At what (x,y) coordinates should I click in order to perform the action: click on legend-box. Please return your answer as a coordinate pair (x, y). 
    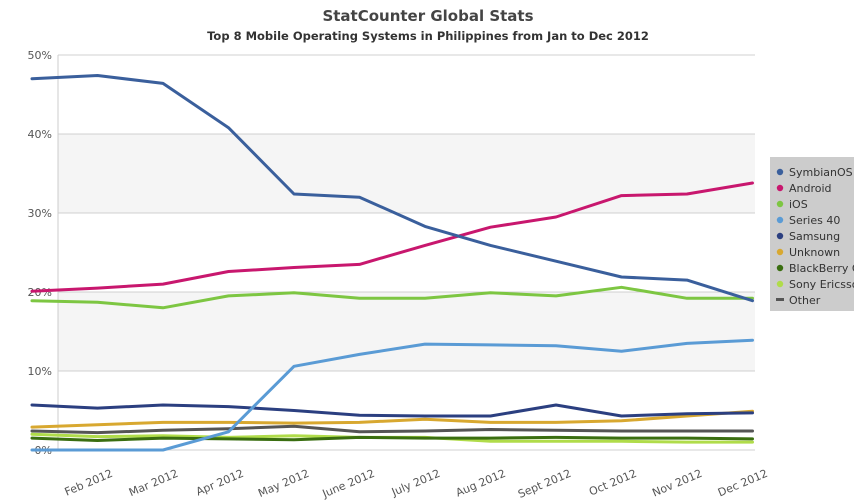
    Looking at the image, I should click on (812, 234).